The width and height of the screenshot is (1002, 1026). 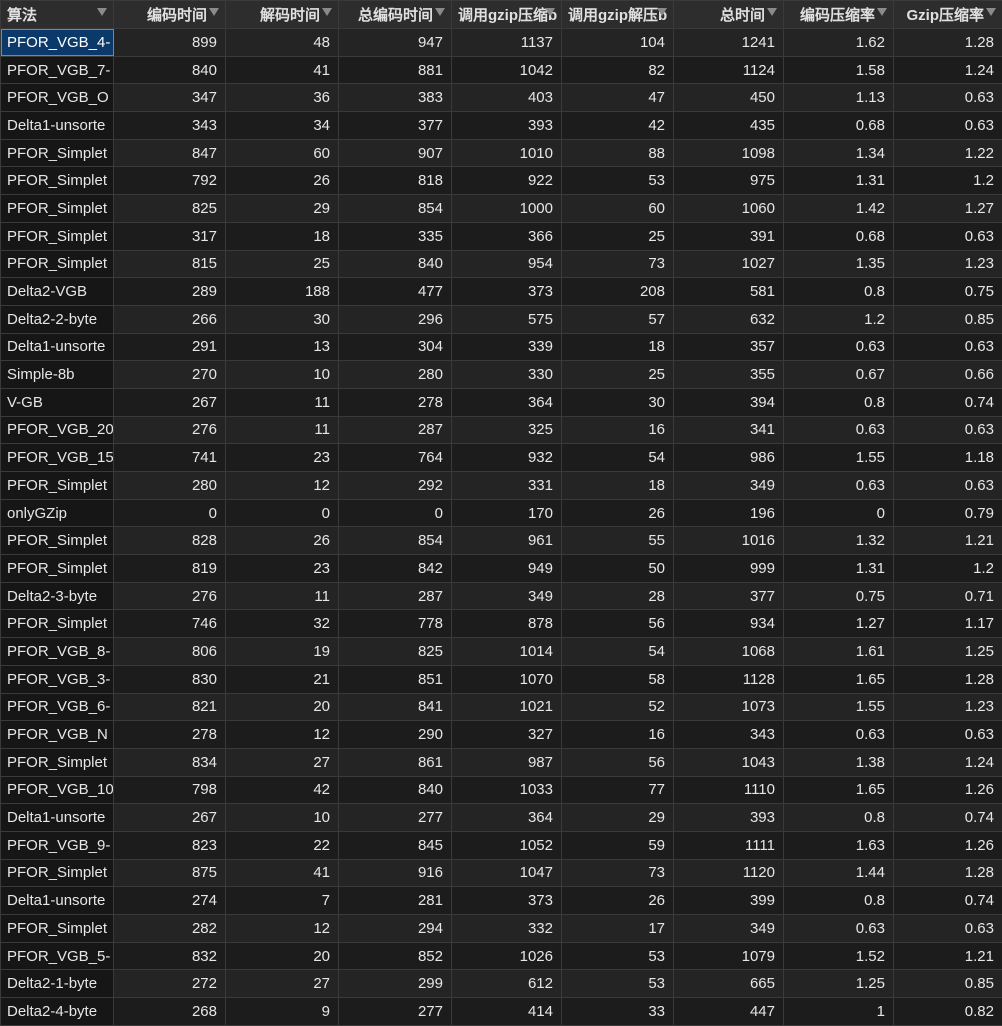 I want to click on header-total-encode-time: 总编码时间, so click(x=395, y=14).